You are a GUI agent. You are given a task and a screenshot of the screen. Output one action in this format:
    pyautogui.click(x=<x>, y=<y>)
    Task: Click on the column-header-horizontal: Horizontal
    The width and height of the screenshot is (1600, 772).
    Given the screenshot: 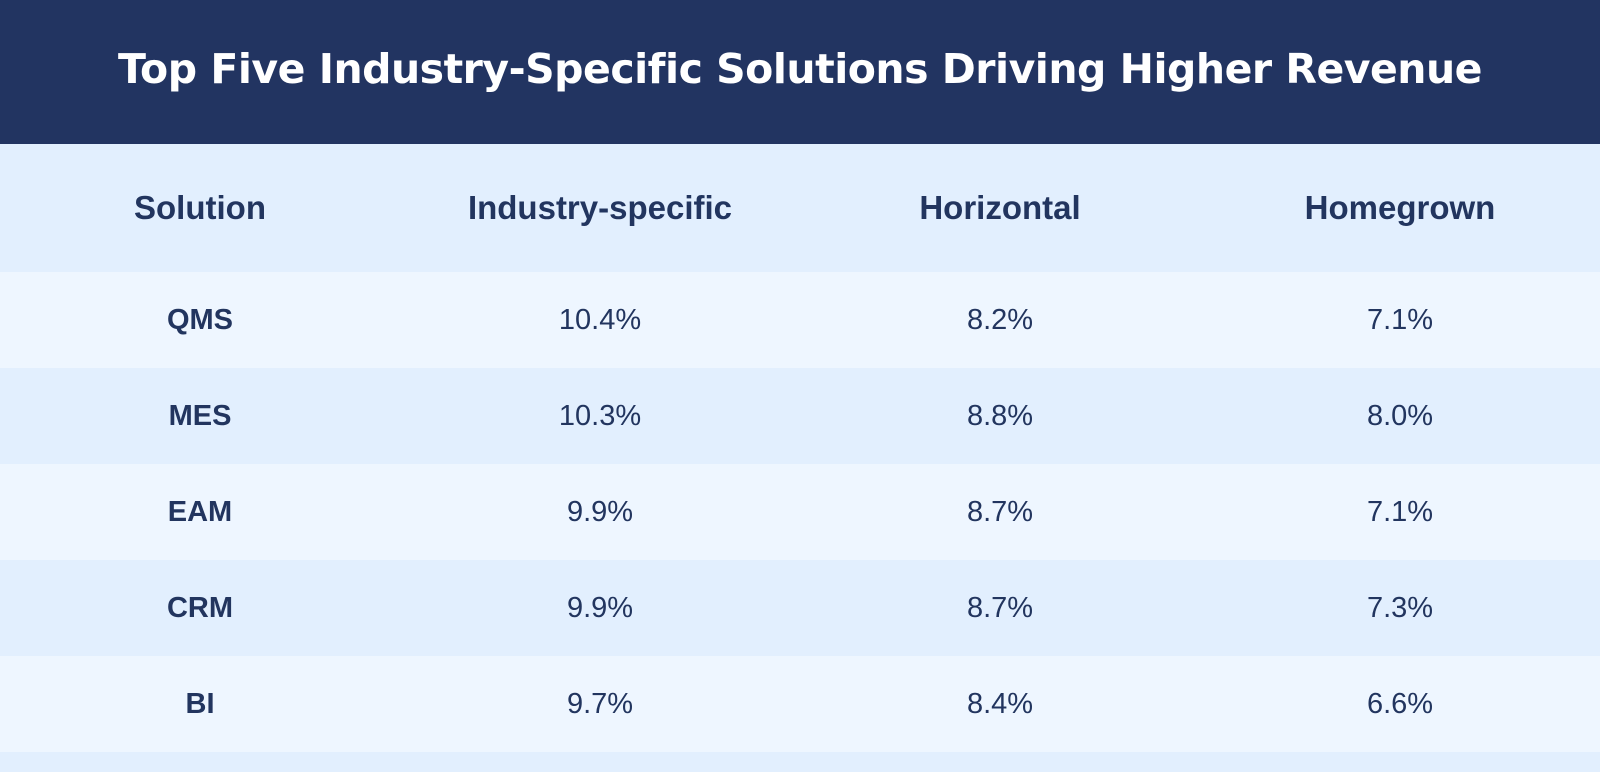 What is the action you would take?
    pyautogui.click(x=1000, y=207)
    